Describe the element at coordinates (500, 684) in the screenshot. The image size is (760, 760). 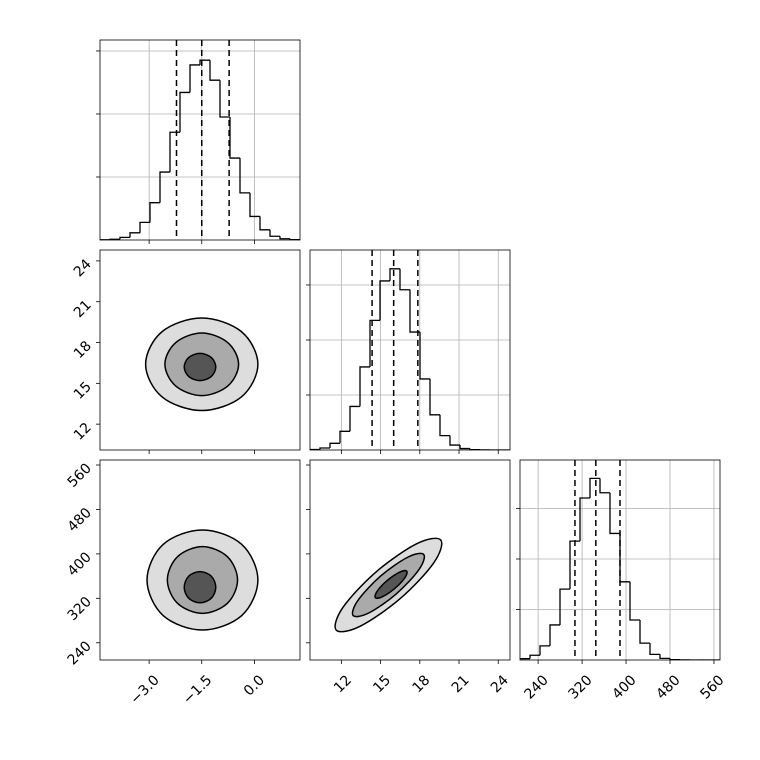
I see `x-tick-label: 24` at that location.